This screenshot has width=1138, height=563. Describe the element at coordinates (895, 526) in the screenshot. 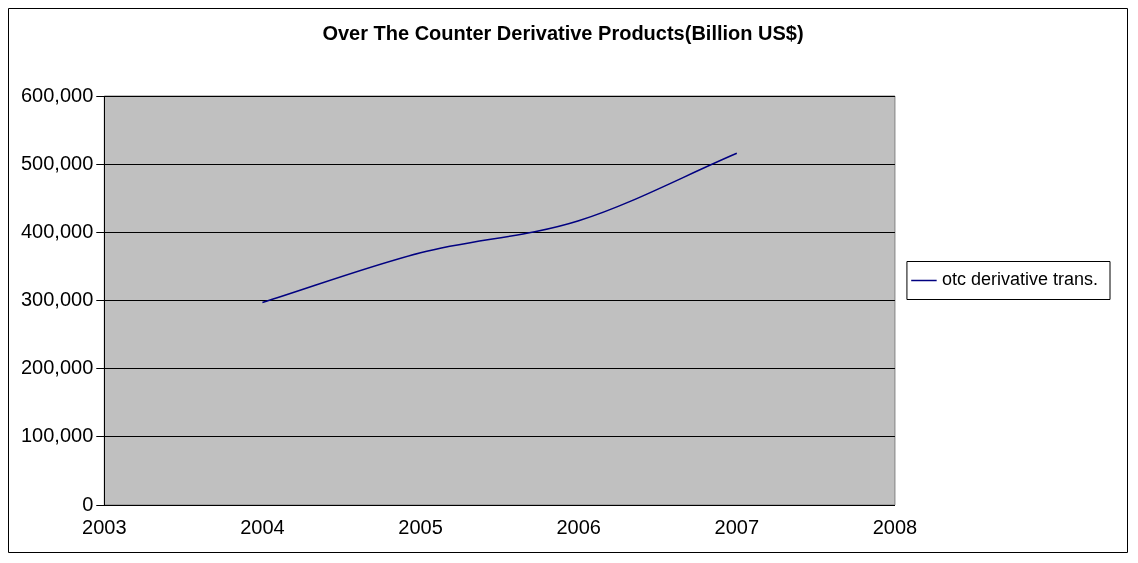

I see `x-tick-label: 2008` at that location.